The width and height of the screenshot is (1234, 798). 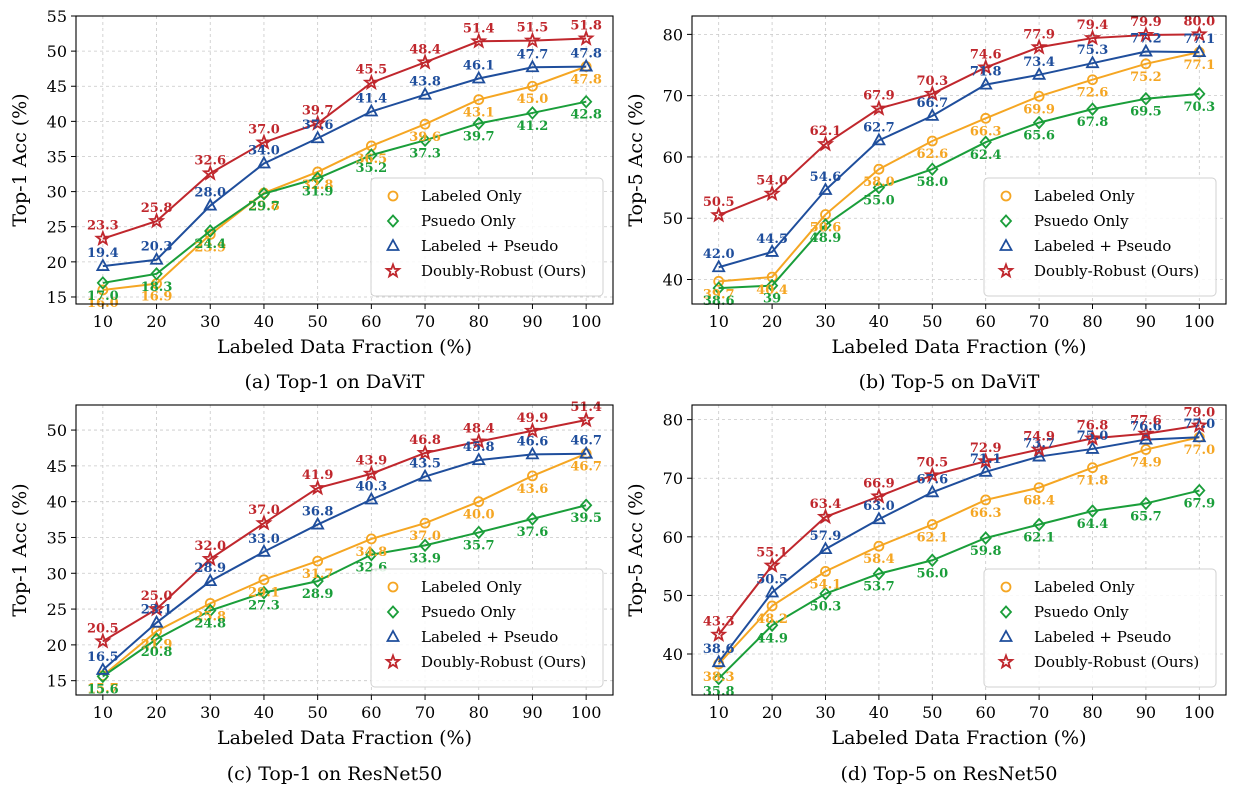 What do you see at coordinates (157, 644) in the screenshot?
I see `data-label: 21.9` at bounding box center [157, 644].